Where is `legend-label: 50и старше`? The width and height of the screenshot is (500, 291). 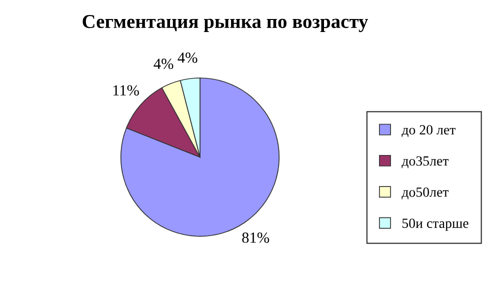
legend-label: 50и старше is located at coordinates (435, 224).